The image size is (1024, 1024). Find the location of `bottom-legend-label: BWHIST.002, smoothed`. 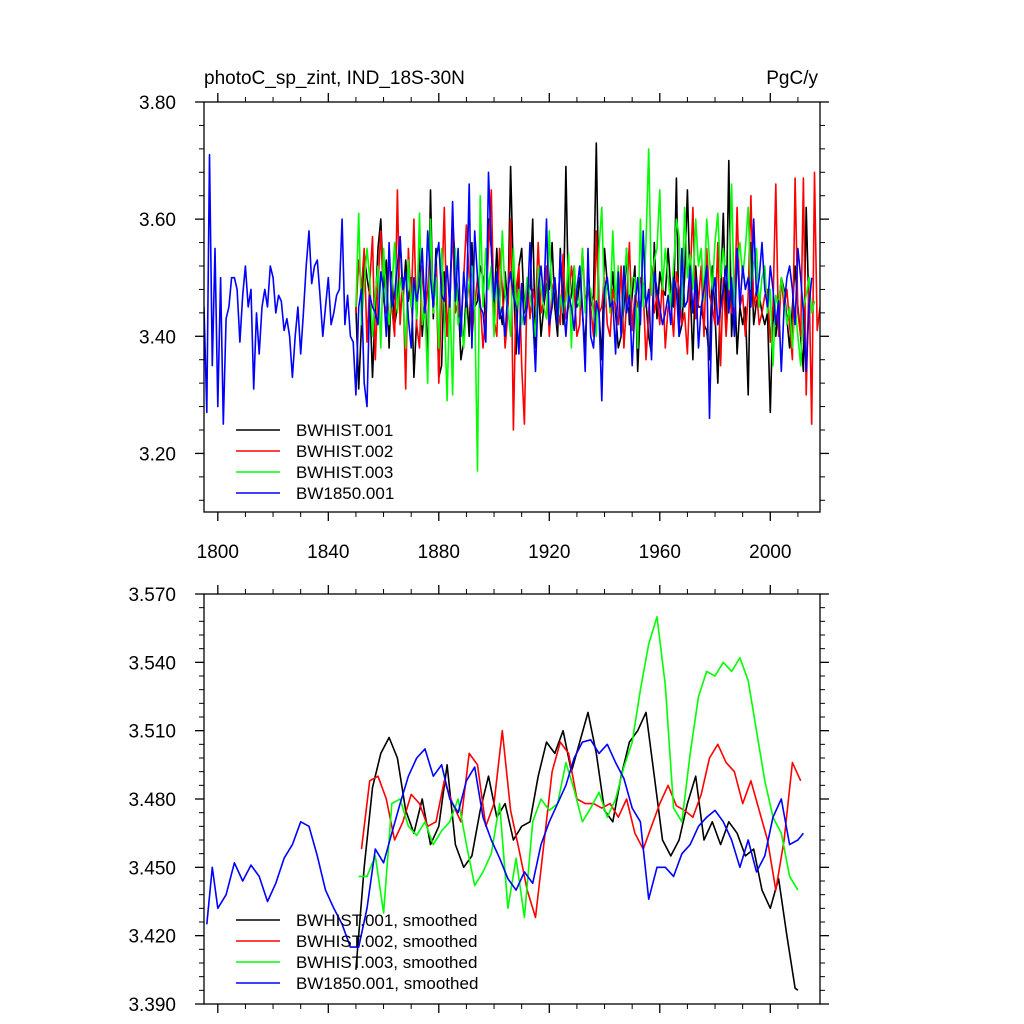

bottom-legend-label: BWHIST.002, smoothed is located at coordinates (386, 941).